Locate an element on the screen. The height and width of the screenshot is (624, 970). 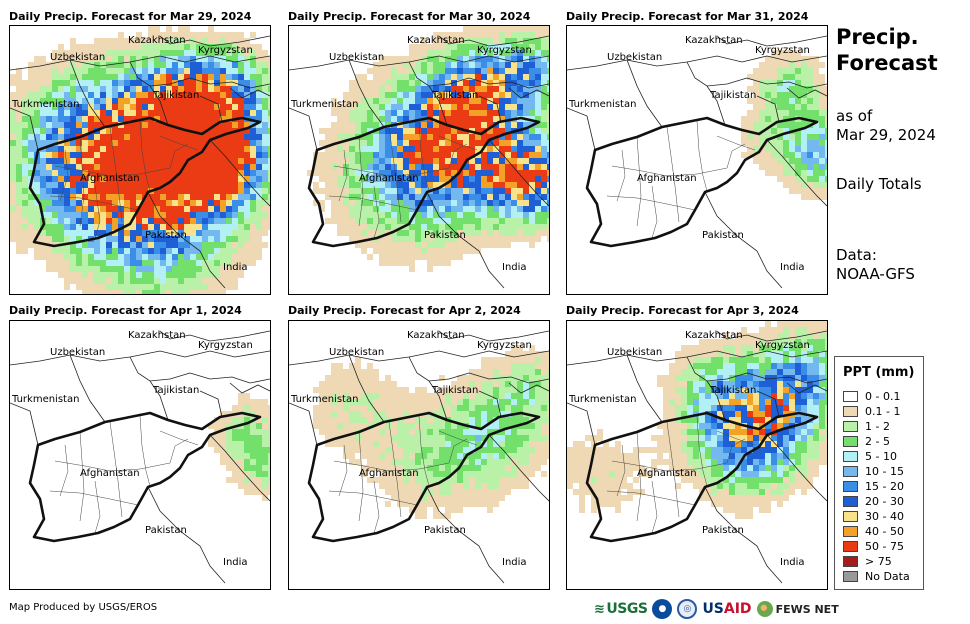
data-source-line2: NOAA-GFS is located at coordinates (875, 274).